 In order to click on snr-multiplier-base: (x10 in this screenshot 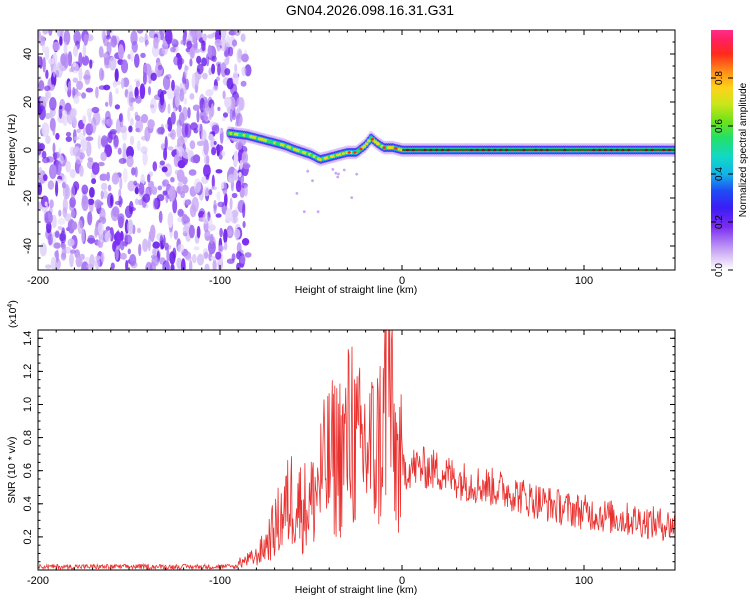, I will do `click(13, 317)`.